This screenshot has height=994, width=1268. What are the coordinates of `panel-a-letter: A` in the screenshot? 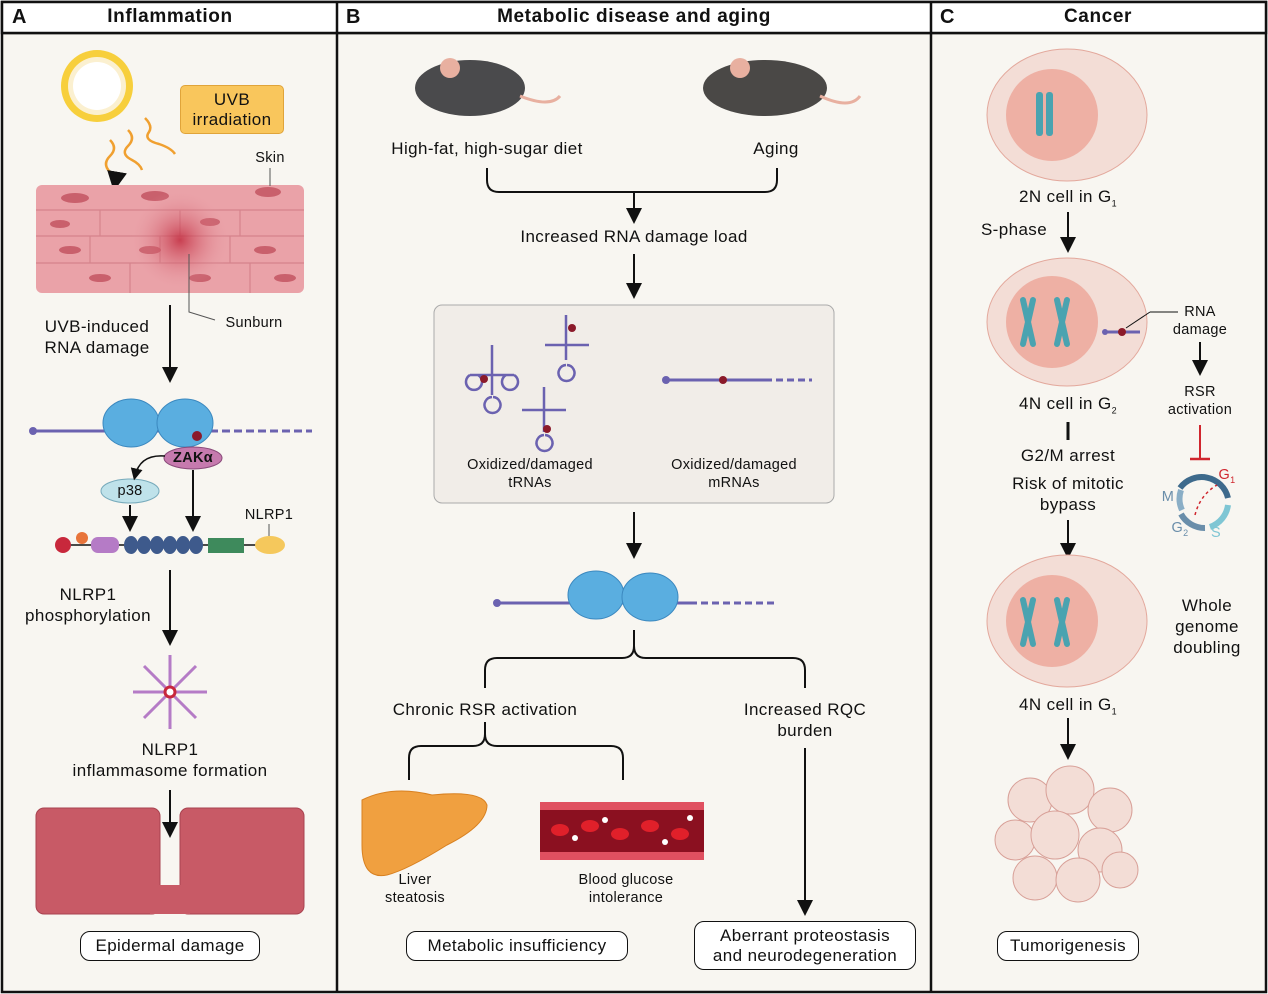 It's located at (19, 17).